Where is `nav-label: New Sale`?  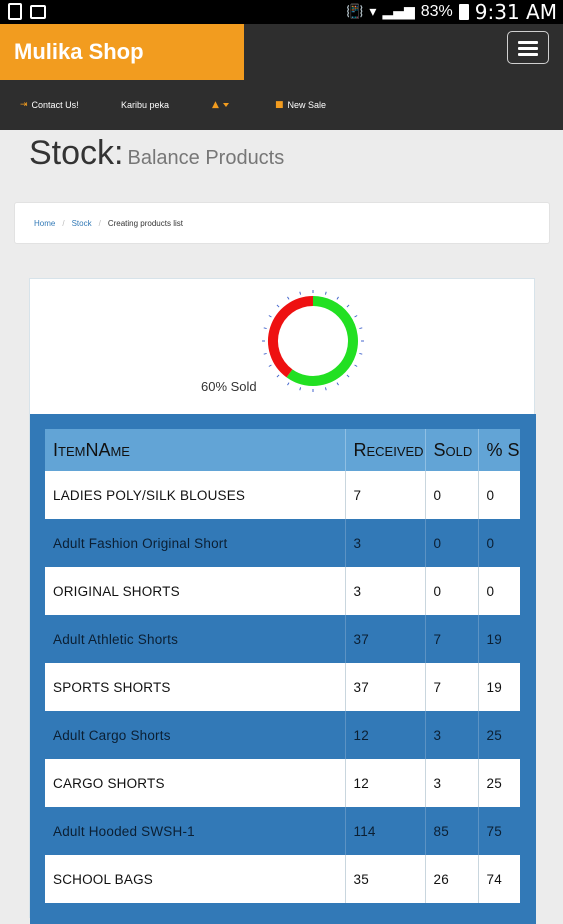 nav-label: New Sale is located at coordinates (307, 105).